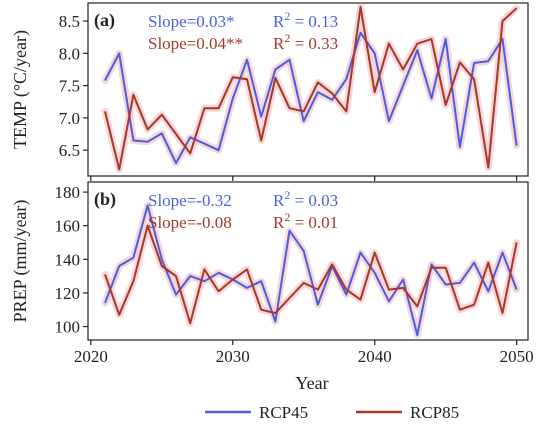  Describe the element at coordinates (191, 21) in the screenshot. I see `panel-a-rcp45-slope: Slope=0.03*` at that location.